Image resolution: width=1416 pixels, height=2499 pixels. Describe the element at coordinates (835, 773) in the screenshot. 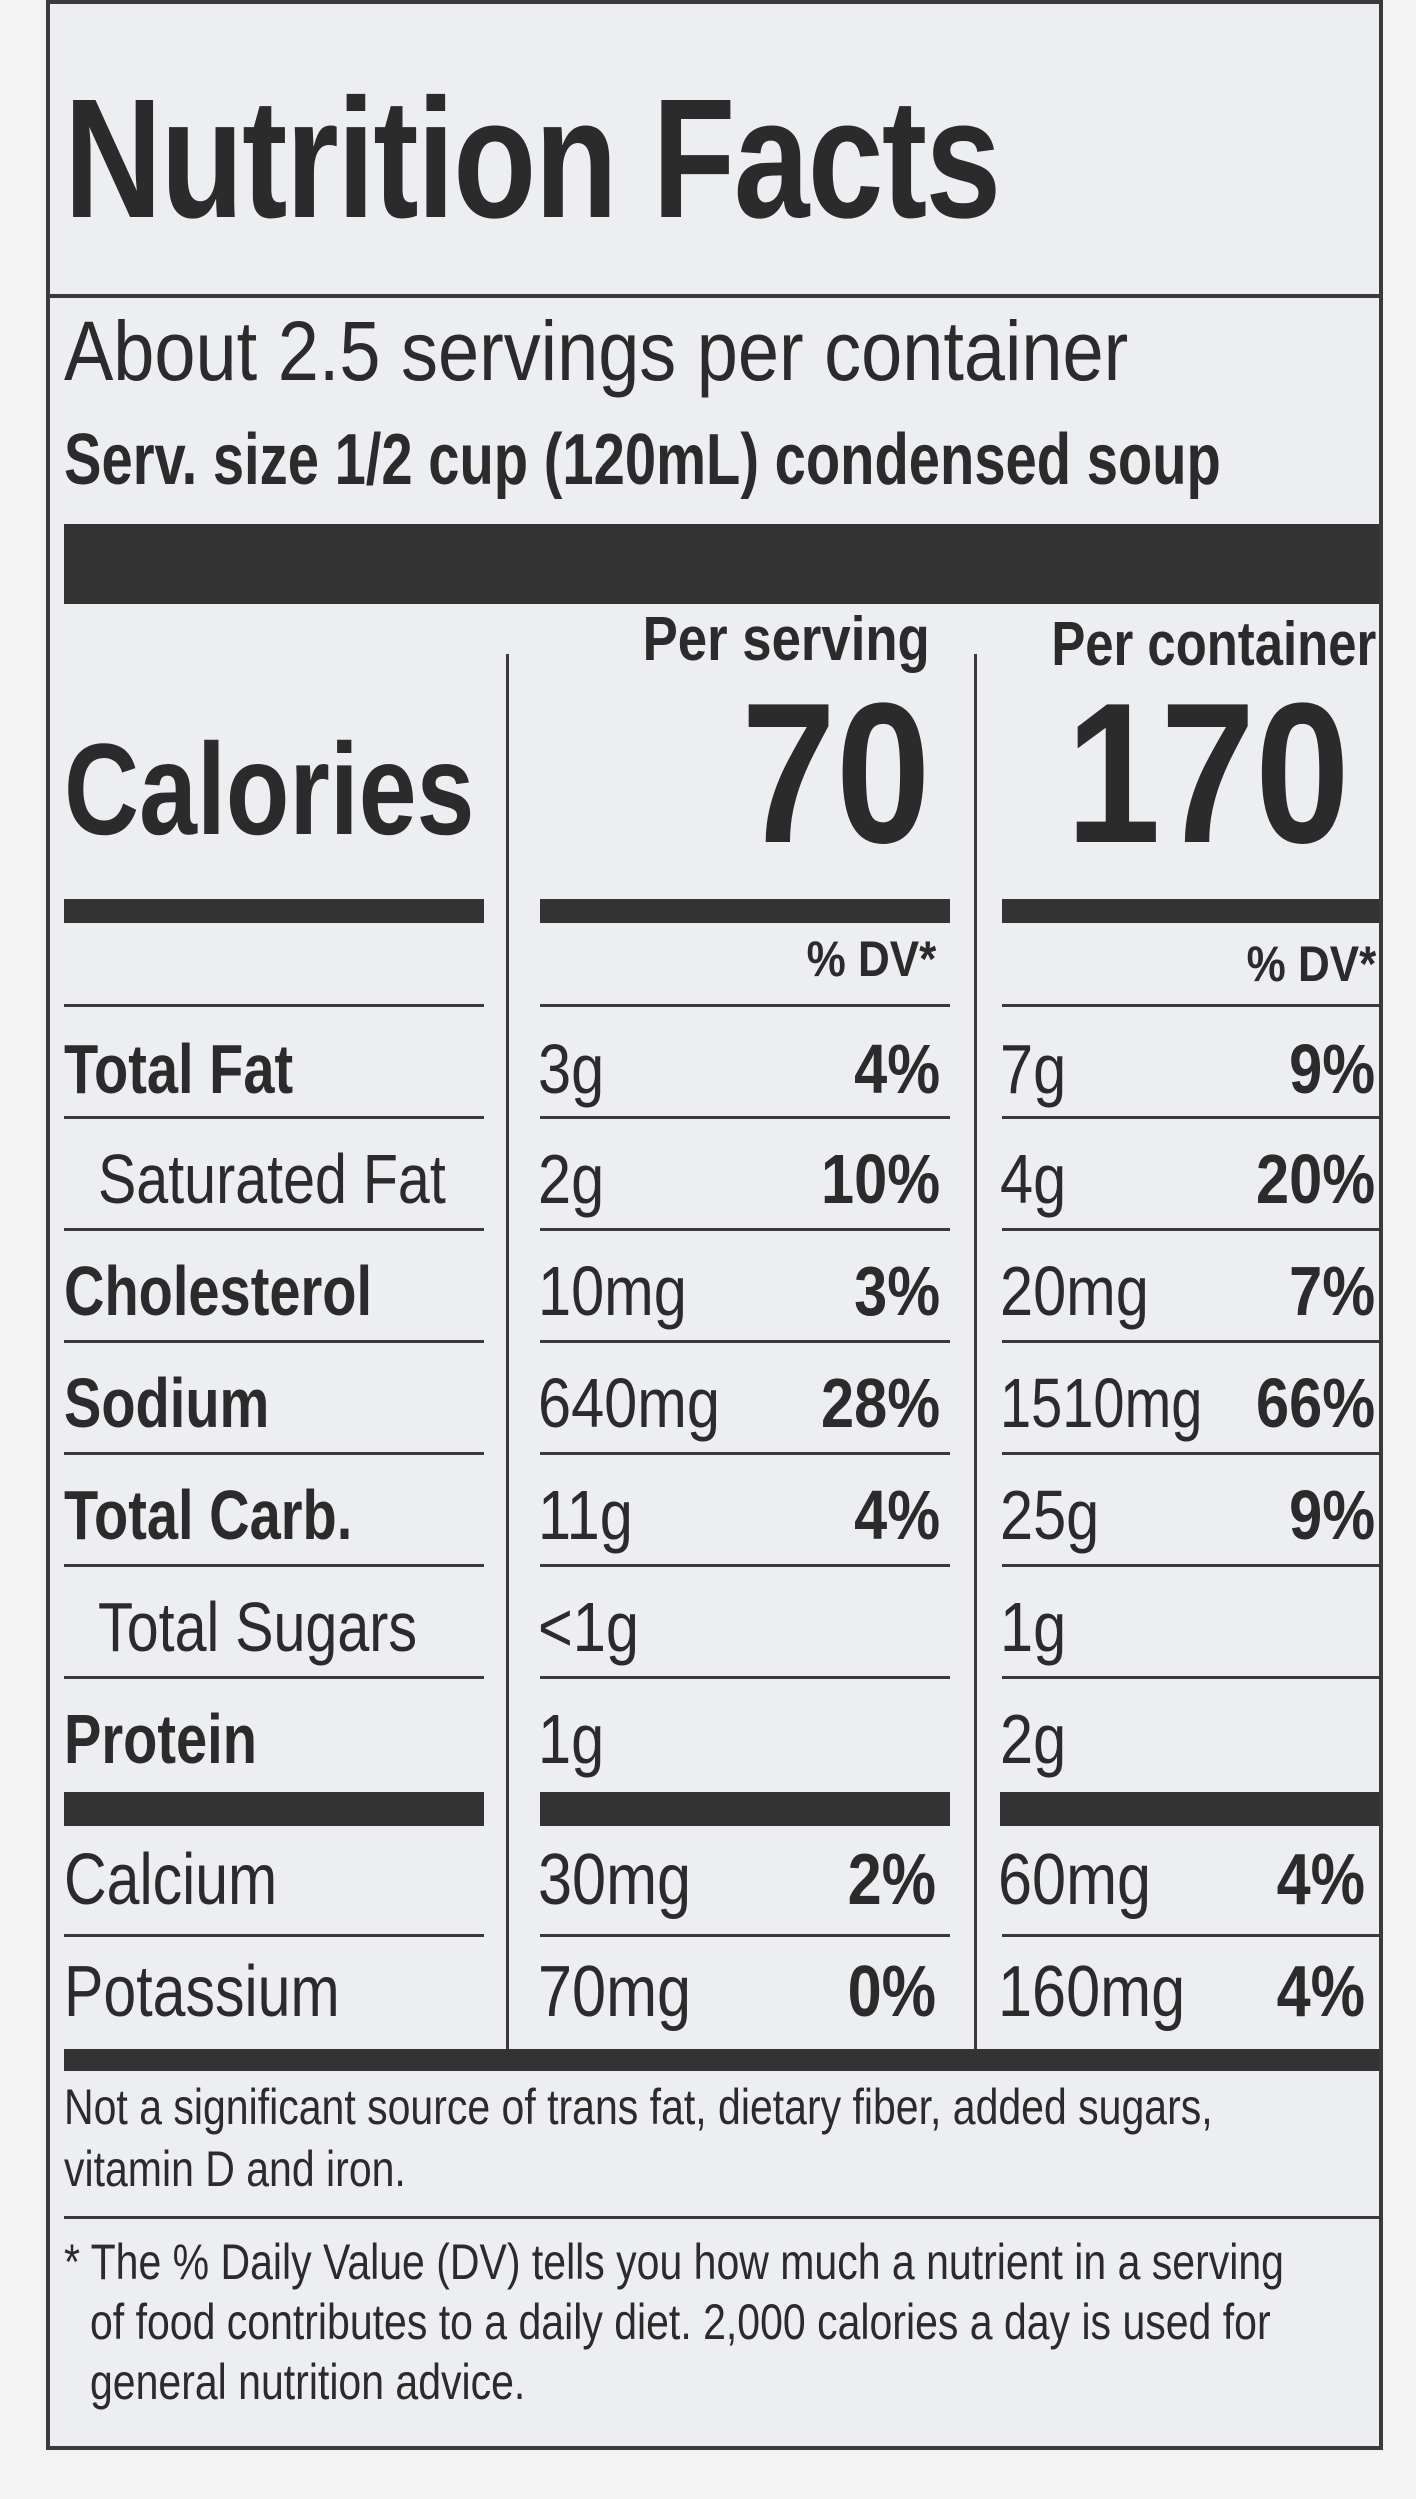

I see `calories-per-serving: 70` at that location.